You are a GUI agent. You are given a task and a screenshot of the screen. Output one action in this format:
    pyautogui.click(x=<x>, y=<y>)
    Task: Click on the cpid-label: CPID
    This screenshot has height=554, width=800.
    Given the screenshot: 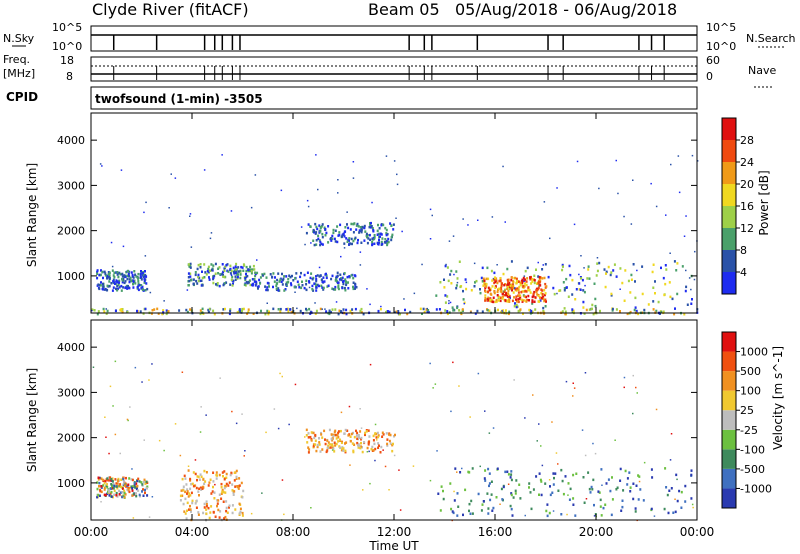 What is the action you would take?
    pyautogui.click(x=22, y=97)
    